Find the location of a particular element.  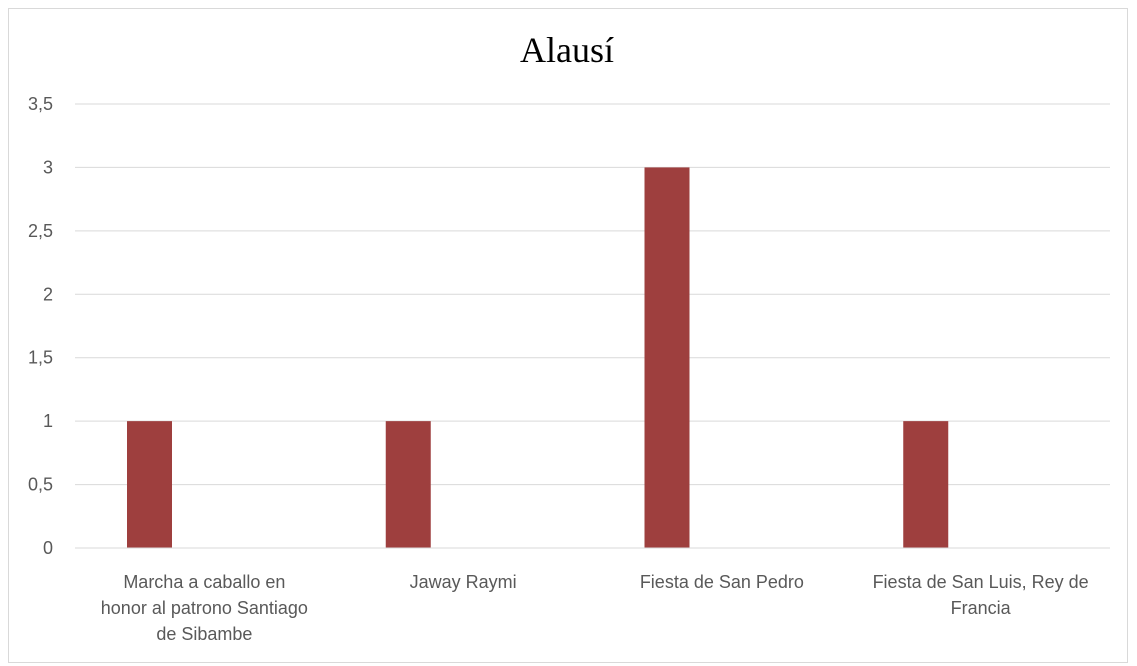

x-category-label-line: Jaway Raymi is located at coordinates (463, 582).